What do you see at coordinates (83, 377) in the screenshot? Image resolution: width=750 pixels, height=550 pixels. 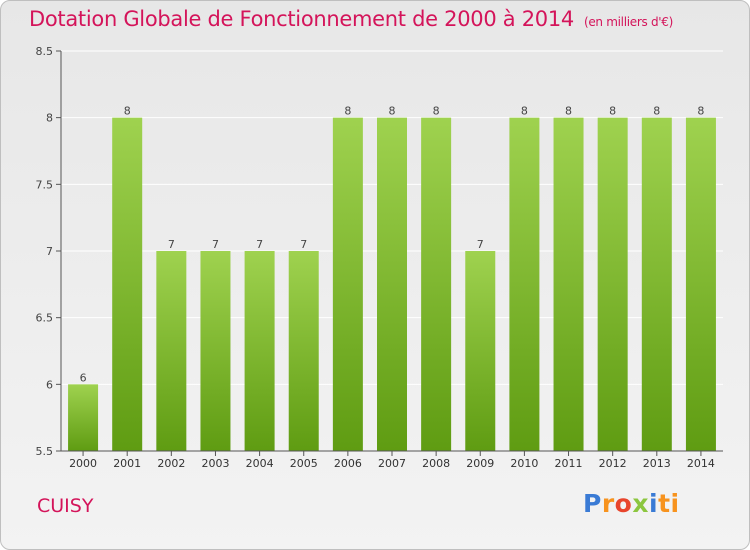 I see `data-label: 6` at bounding box center [83, 377].